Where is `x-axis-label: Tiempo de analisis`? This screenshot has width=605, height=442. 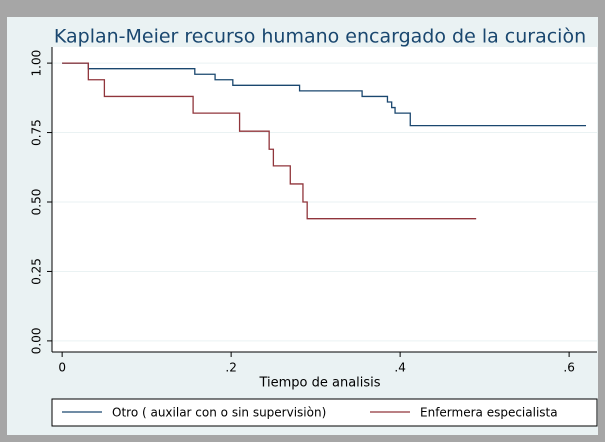 x-axis-label: Tiempo de analisis is located at coordinates (319, 383).